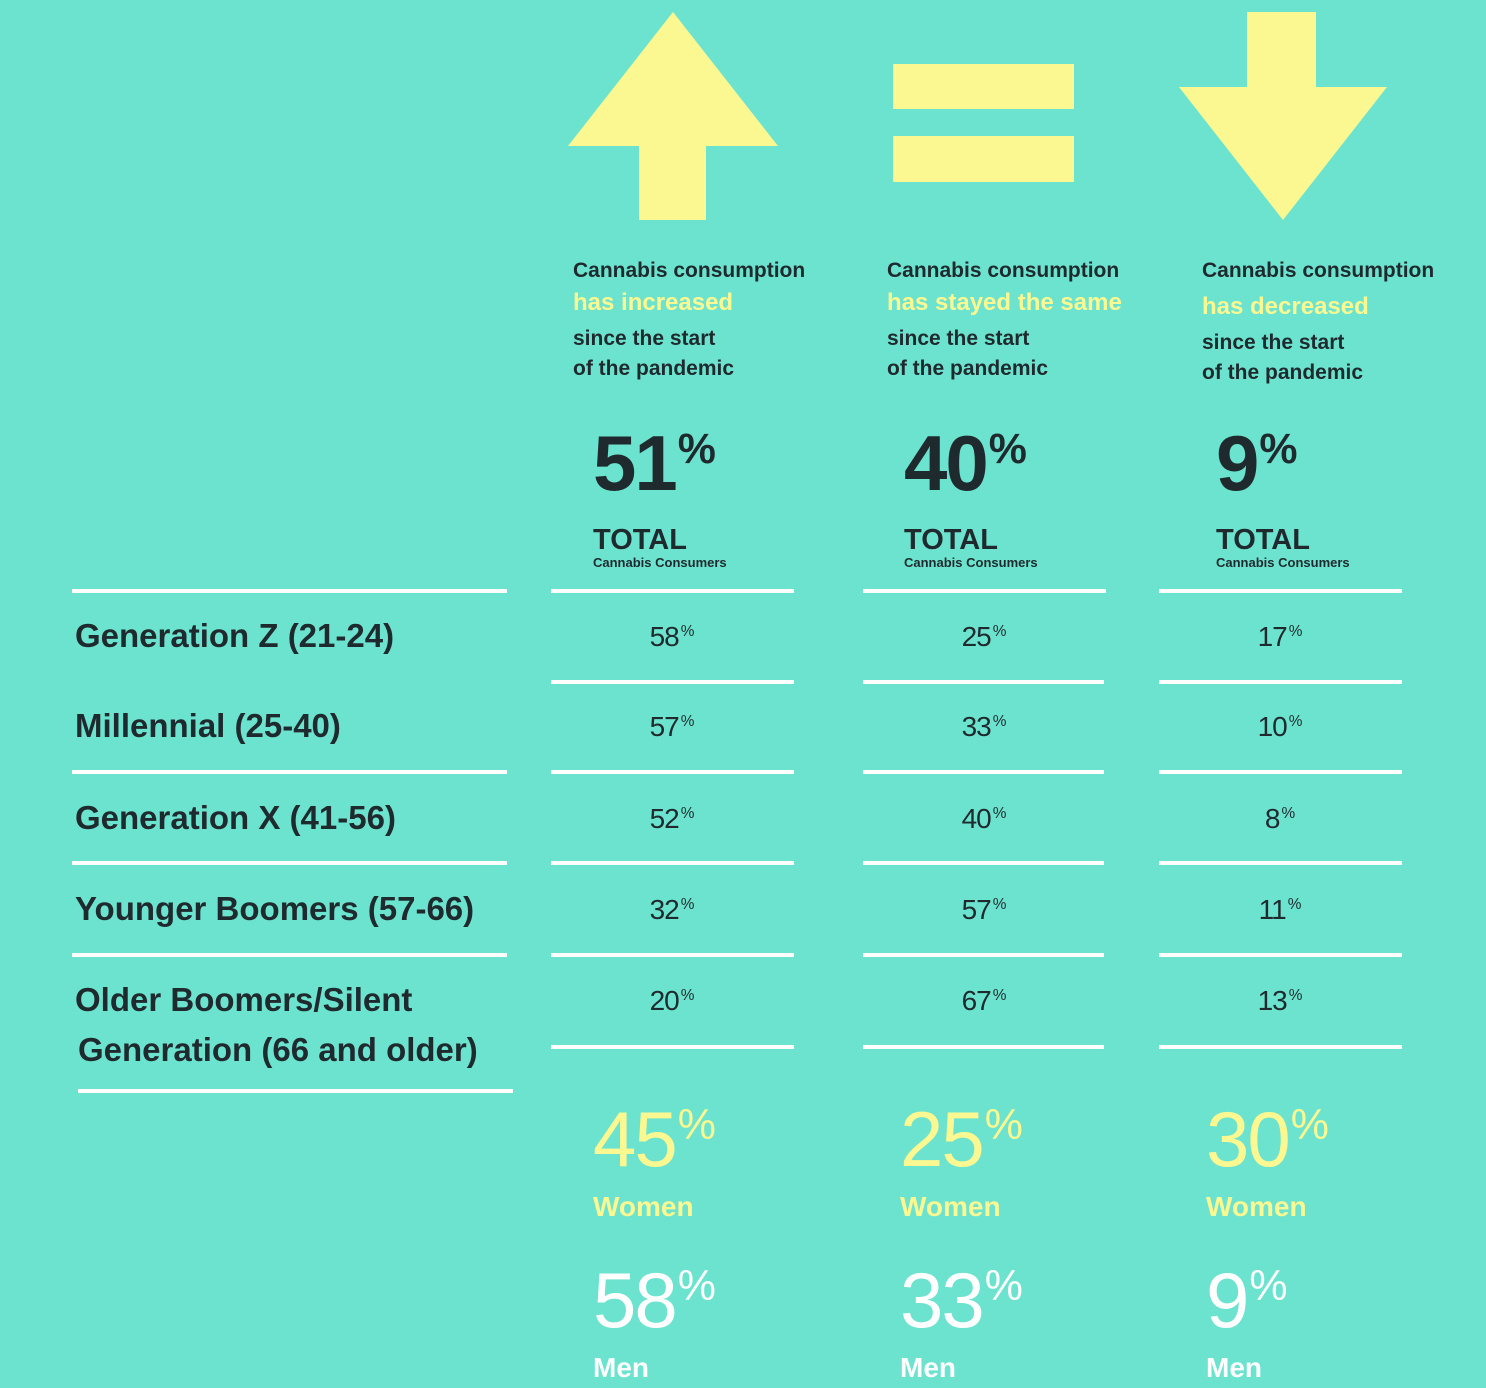 This screenshot has width=1486, height=1388. I want to click on total-block-decreased: 9% TOTAL Cannabis Consumers, so click(1283, 497).